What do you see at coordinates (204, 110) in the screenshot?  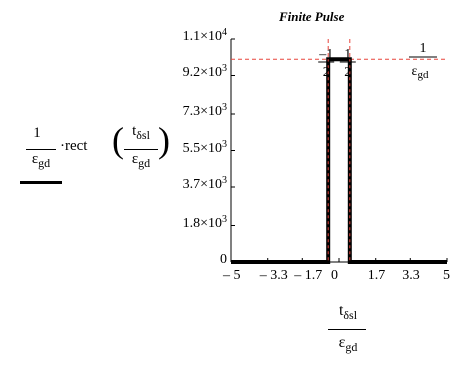 I see `y-tick-label: 7.3×10³` at bounding box center [204, 110].